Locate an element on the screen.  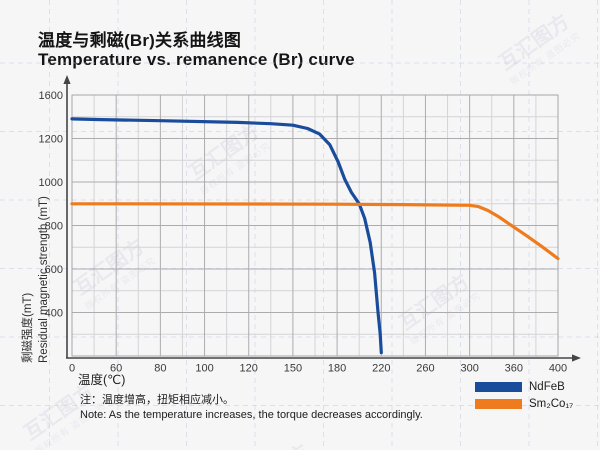
legend-swatch-ndfeb is located at coordinates (498, 387).